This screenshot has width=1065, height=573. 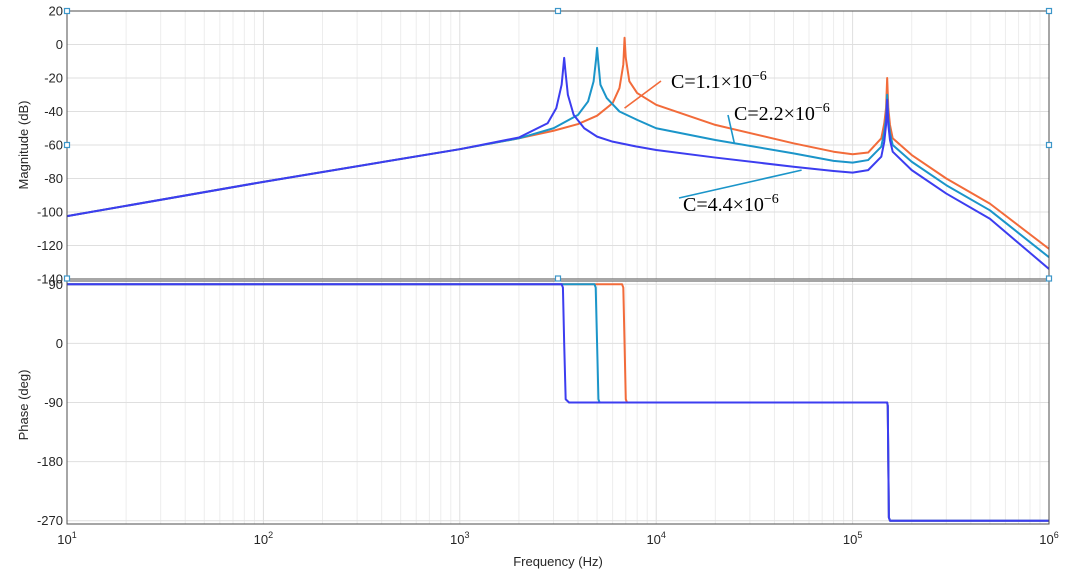 I want to click on y-tick-label: -40, so click(x=53, y=111).